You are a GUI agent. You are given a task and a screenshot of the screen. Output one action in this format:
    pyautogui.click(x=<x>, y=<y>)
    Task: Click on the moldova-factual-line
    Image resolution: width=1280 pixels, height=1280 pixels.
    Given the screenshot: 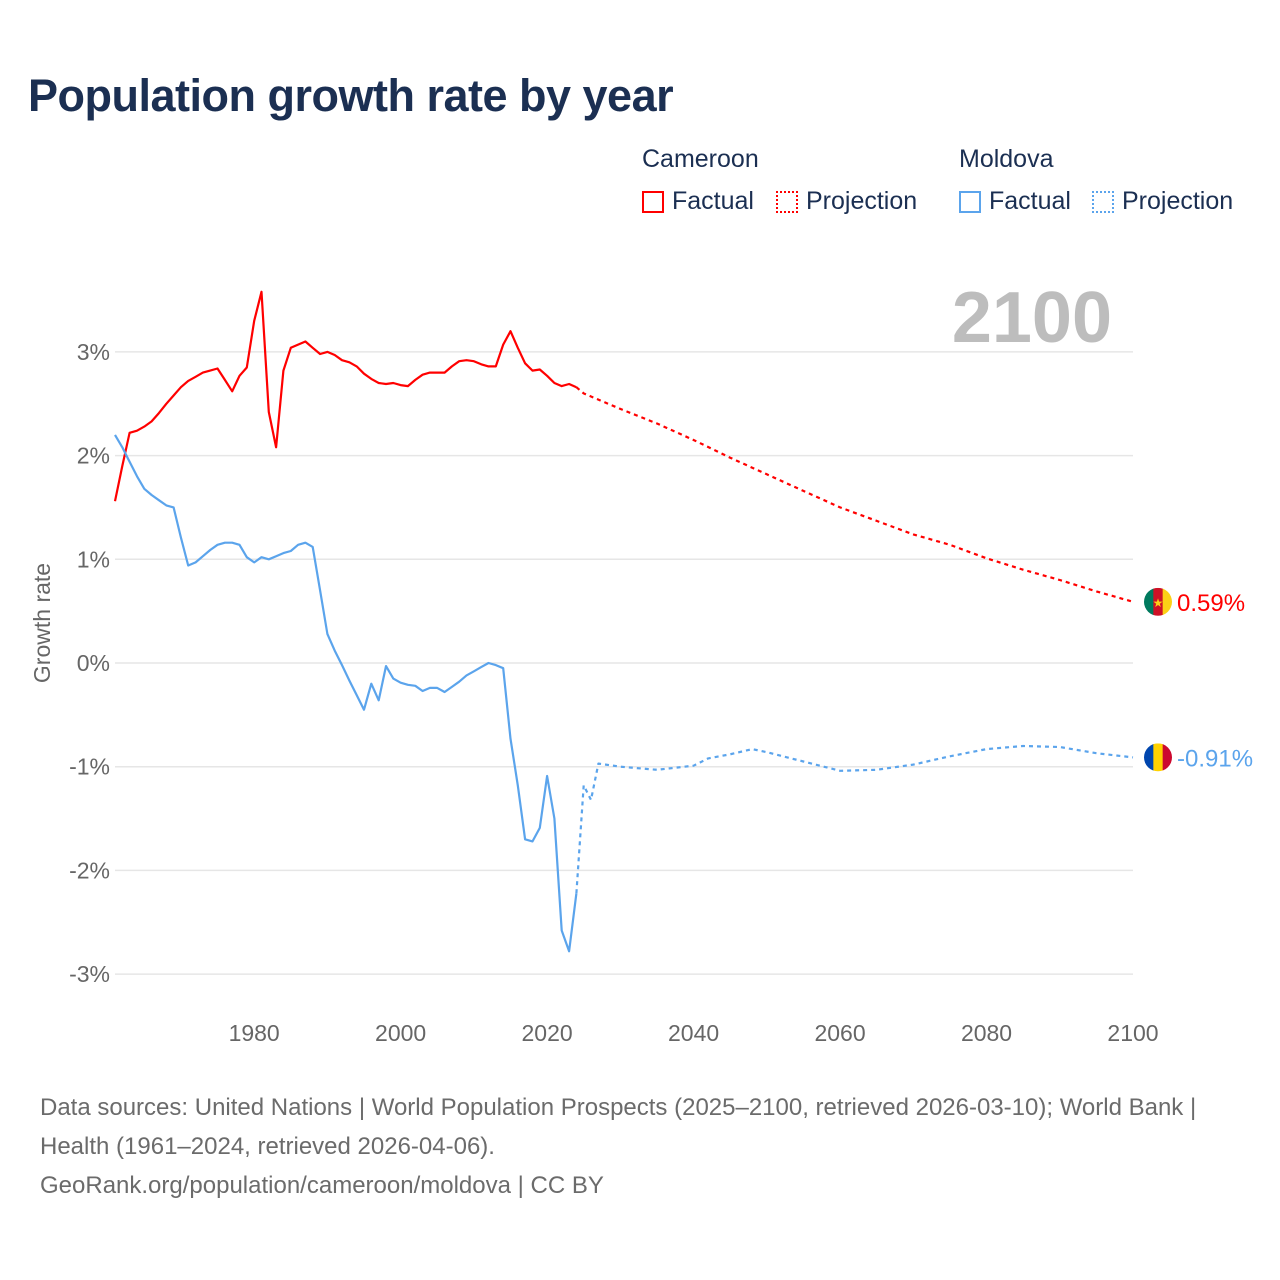 What is the action you would take?
    pyautogui.click(x=346, y=693)
    